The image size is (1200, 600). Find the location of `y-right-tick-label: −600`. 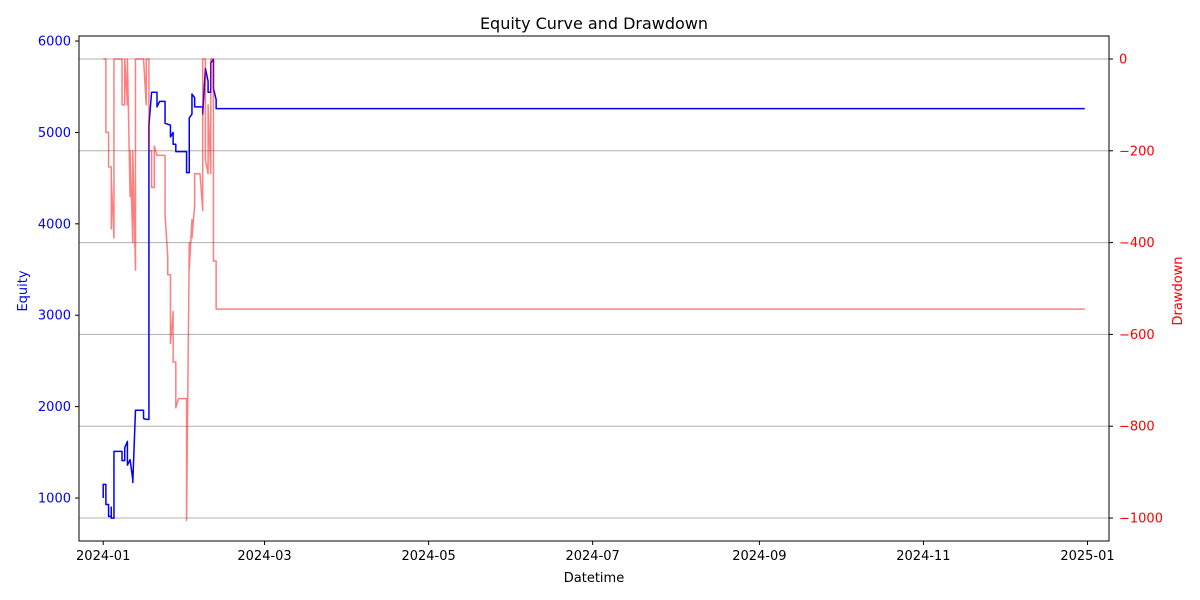

y-right-tick-label: −600 is located at coordinates (1137, 335).